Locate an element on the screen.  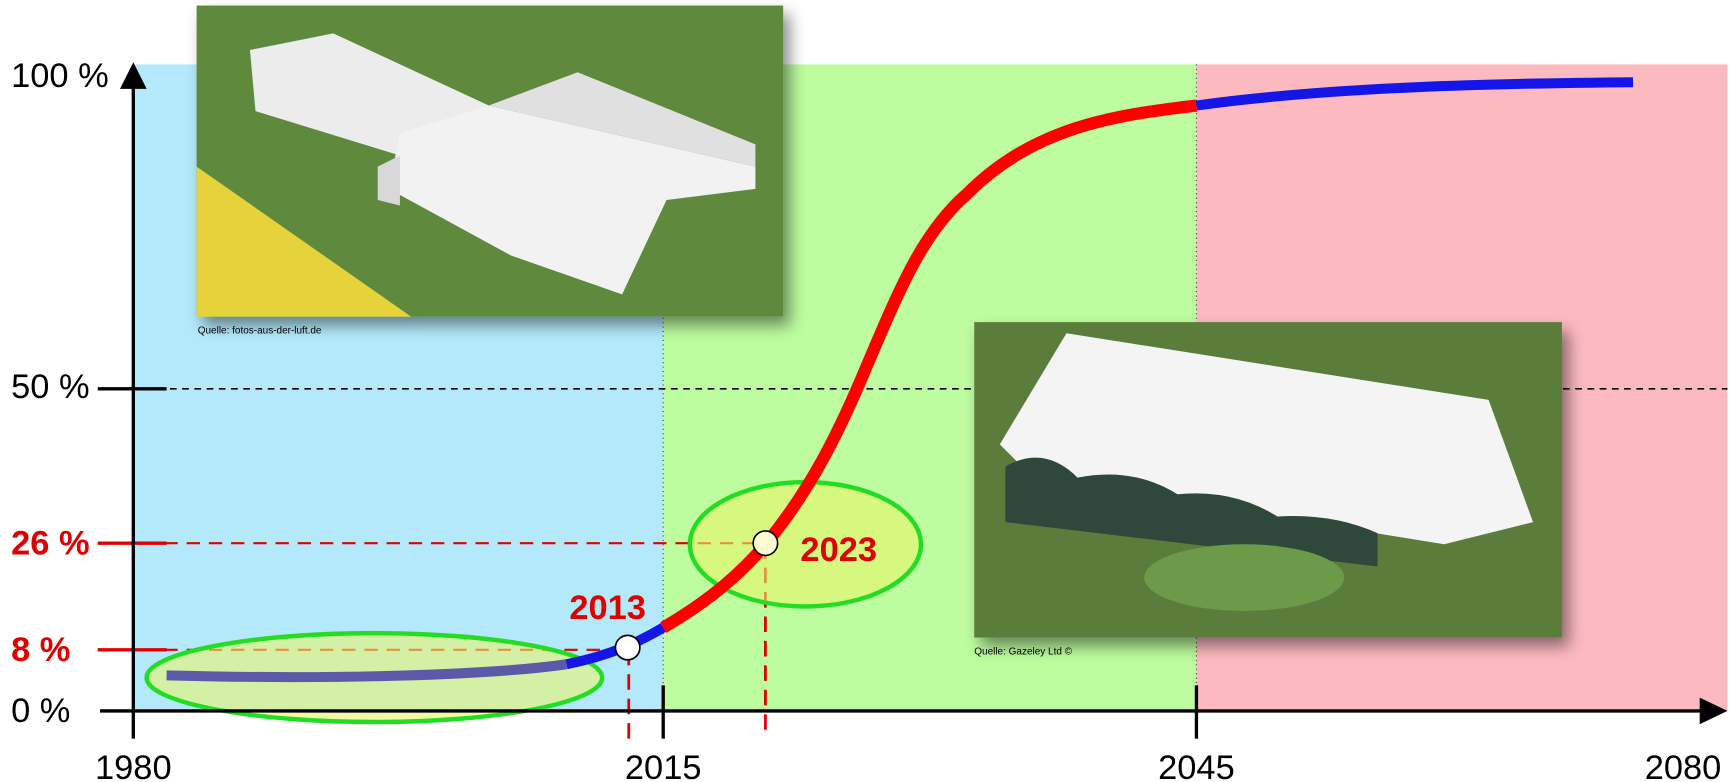
y-label: 50 % is located at coordinates (50, 387).